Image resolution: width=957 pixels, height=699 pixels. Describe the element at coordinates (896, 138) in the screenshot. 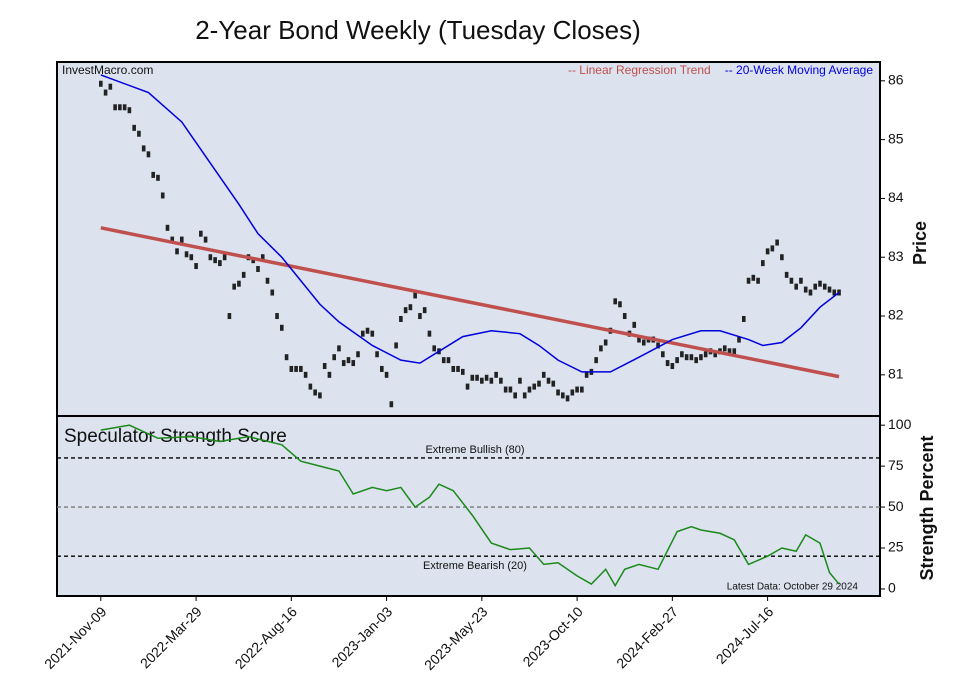

I see `y-tick-label: 85` at that location.